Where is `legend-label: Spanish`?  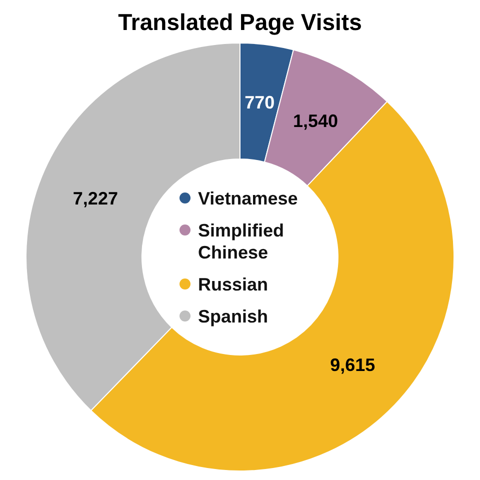 legend-label: Spanish is located at coordinates (233, 316).